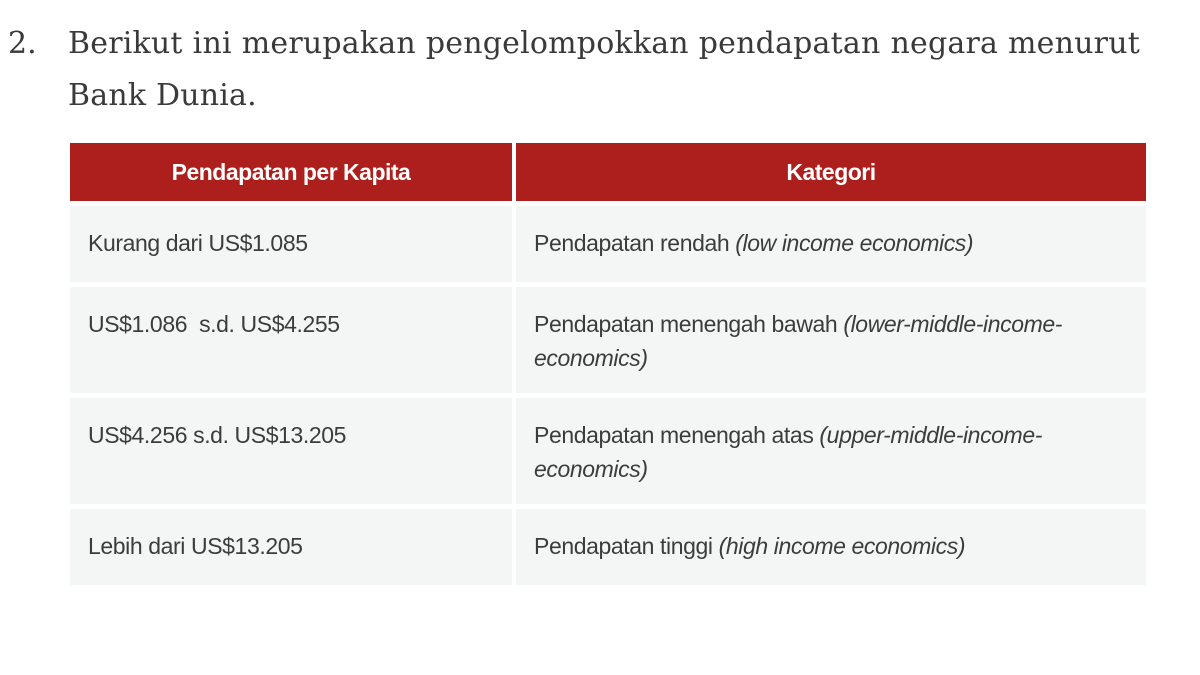 This screenshot has height=675, width=1200. I want to click on table-header-row: Pendapatan per Kapita Kategori, so click(608, 172).